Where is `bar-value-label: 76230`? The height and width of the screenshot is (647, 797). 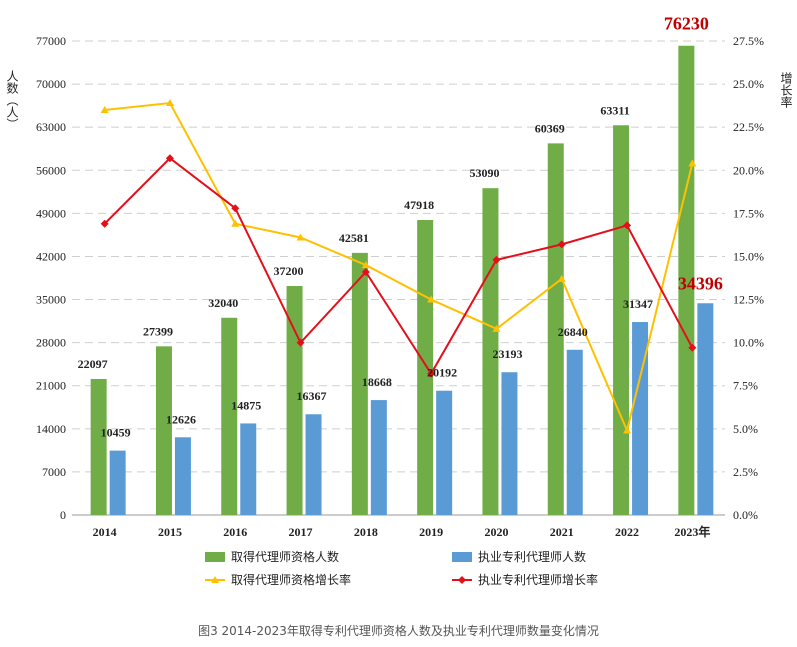 bar-value-label: 76230 is located at coordinates (686, 24).